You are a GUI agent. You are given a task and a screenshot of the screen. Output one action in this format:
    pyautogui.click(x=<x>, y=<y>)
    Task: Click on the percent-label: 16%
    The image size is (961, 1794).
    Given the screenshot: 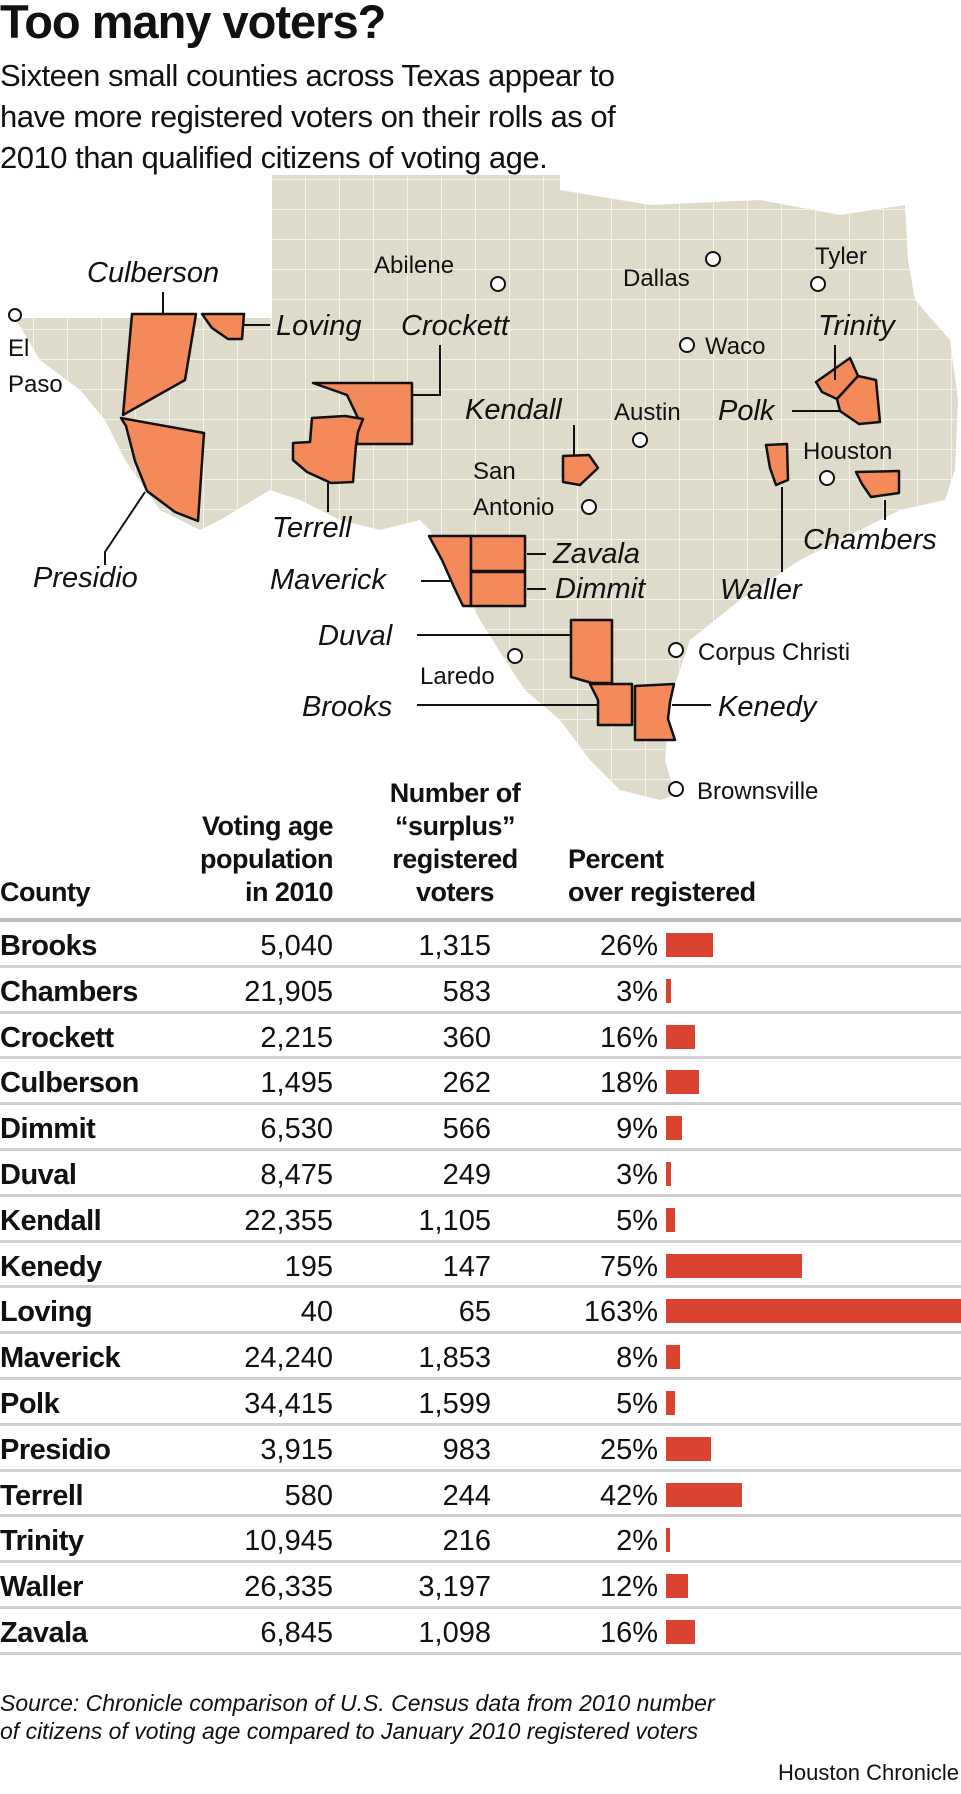 What is the action you would take?
    pyautogui.click(x=628, y=1037)
    